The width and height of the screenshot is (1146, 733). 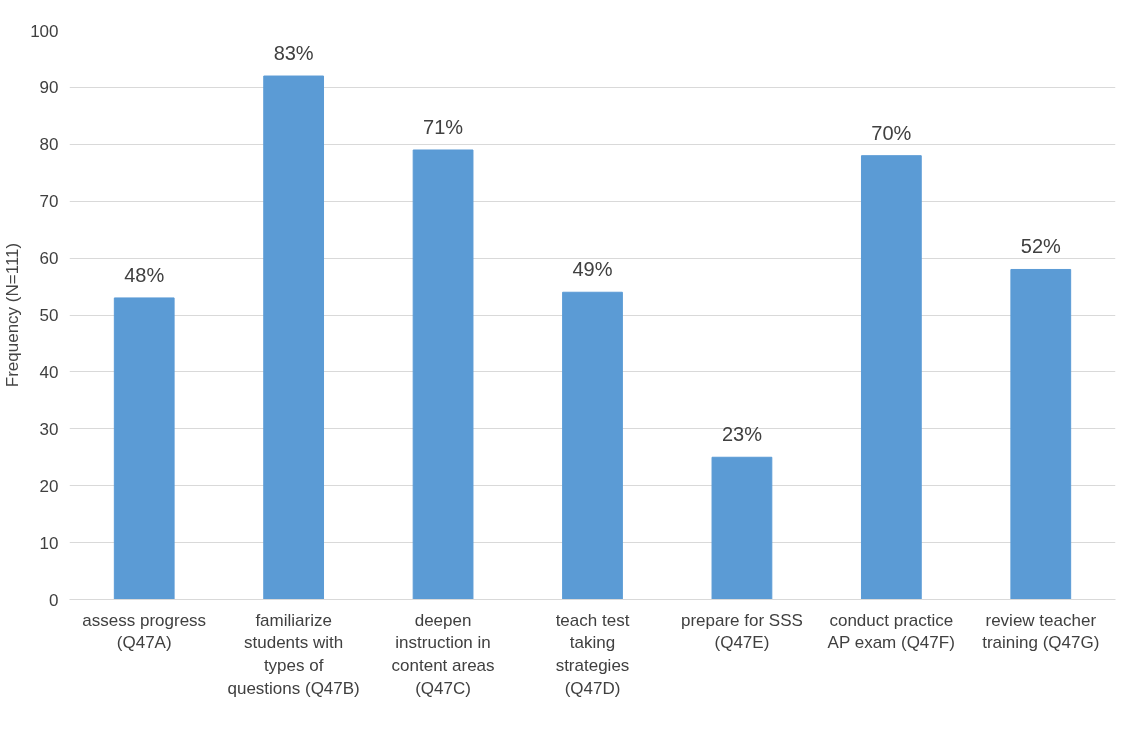 I want to click on y-tick-label: 60, so click(x=49, y=259).